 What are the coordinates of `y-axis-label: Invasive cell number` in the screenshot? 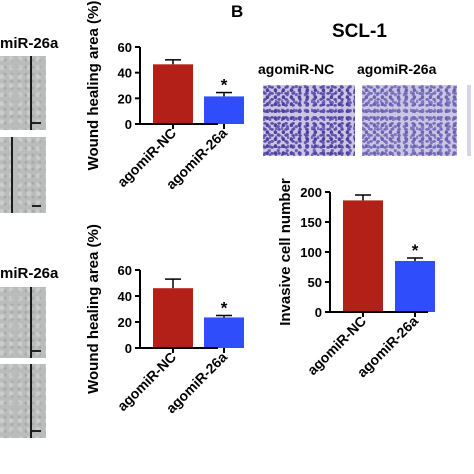 It's located at (285, 252).